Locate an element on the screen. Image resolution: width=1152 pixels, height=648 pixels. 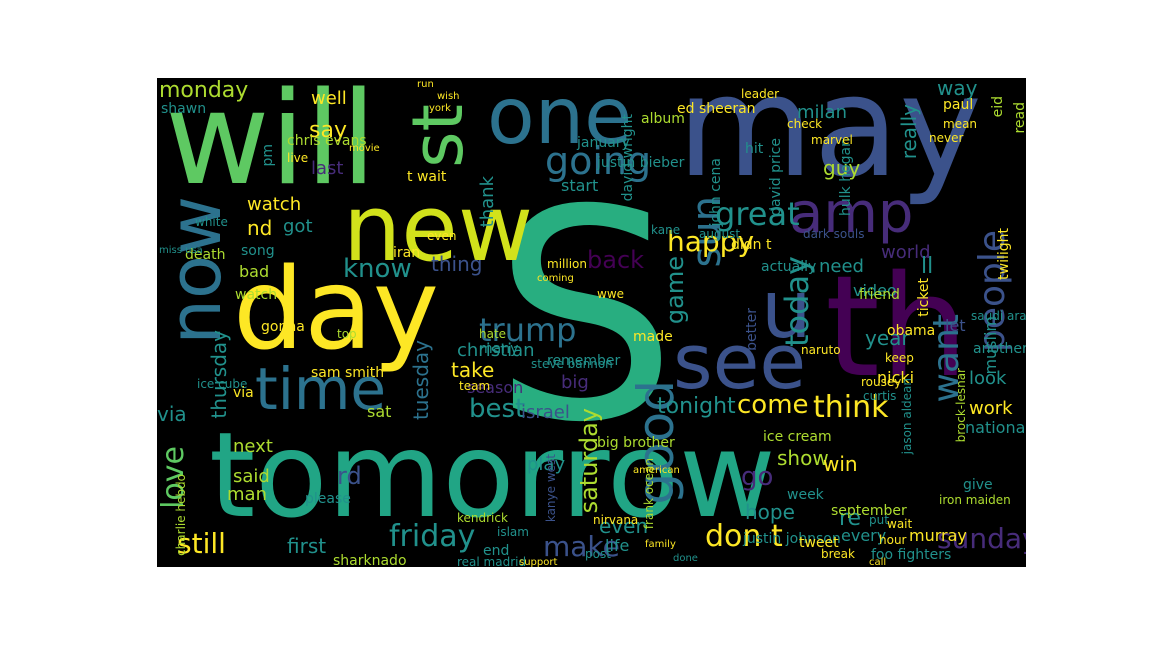
cloud-word: tuesday is located at coordinates (421, 380).